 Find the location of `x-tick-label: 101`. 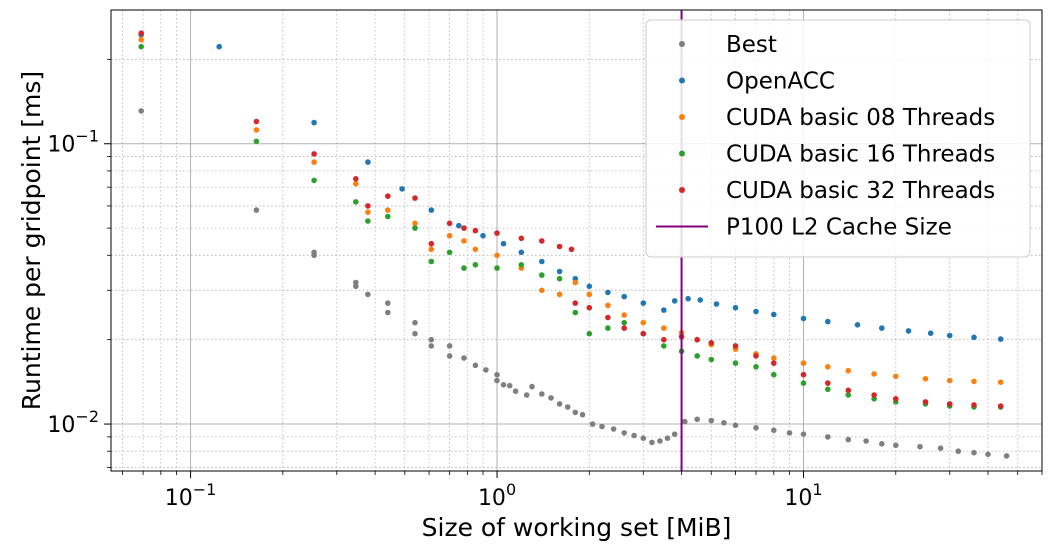

x-tick-label: 101 is located at coordinates (803, 495).